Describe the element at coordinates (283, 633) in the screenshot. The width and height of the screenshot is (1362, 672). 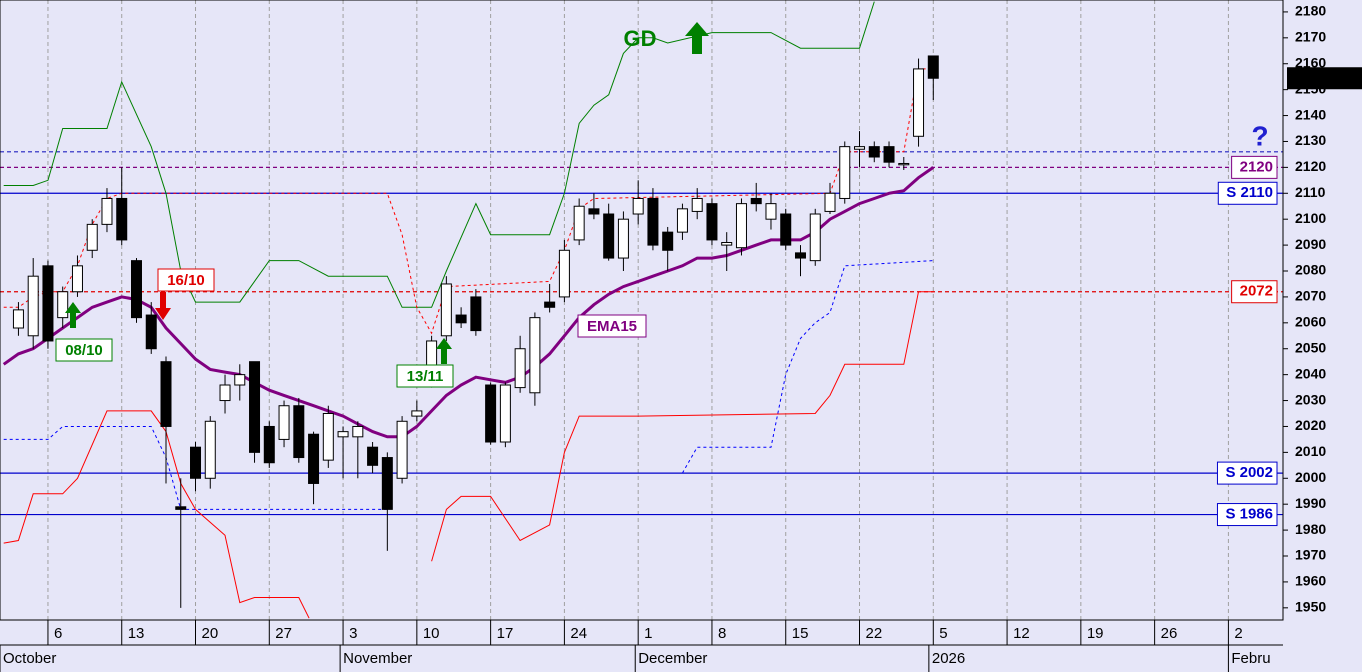
I see `x-tick-label: 27` at that location.